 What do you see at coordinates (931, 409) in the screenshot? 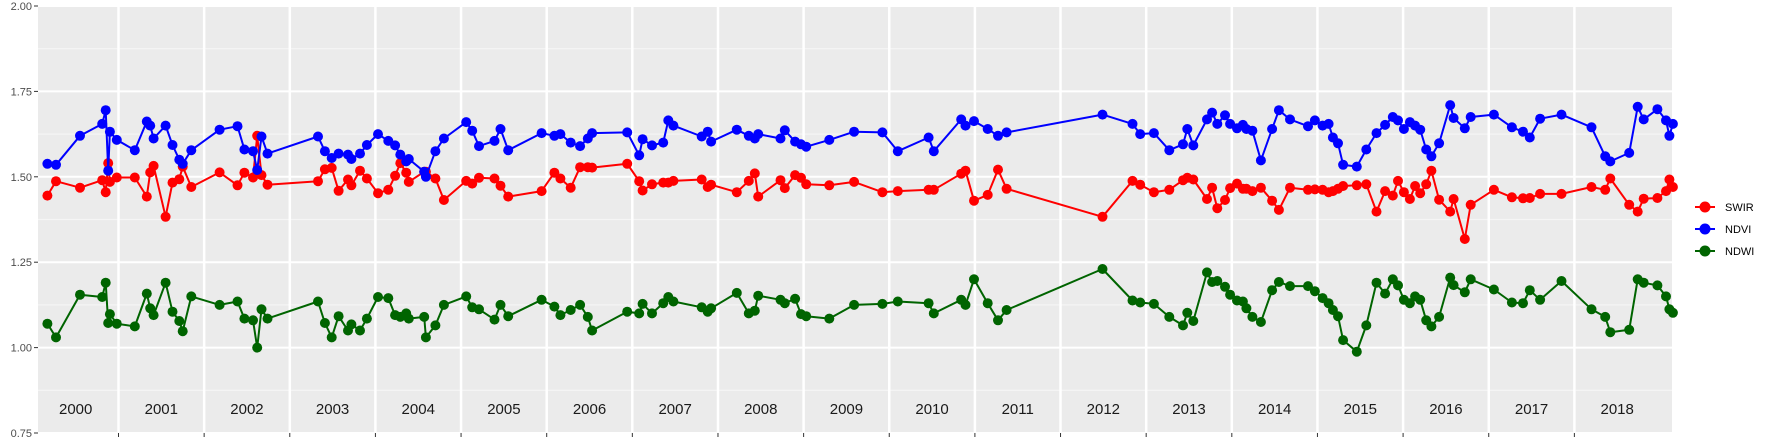
I see `year-label: 2010` at bounding box center [931, 409].